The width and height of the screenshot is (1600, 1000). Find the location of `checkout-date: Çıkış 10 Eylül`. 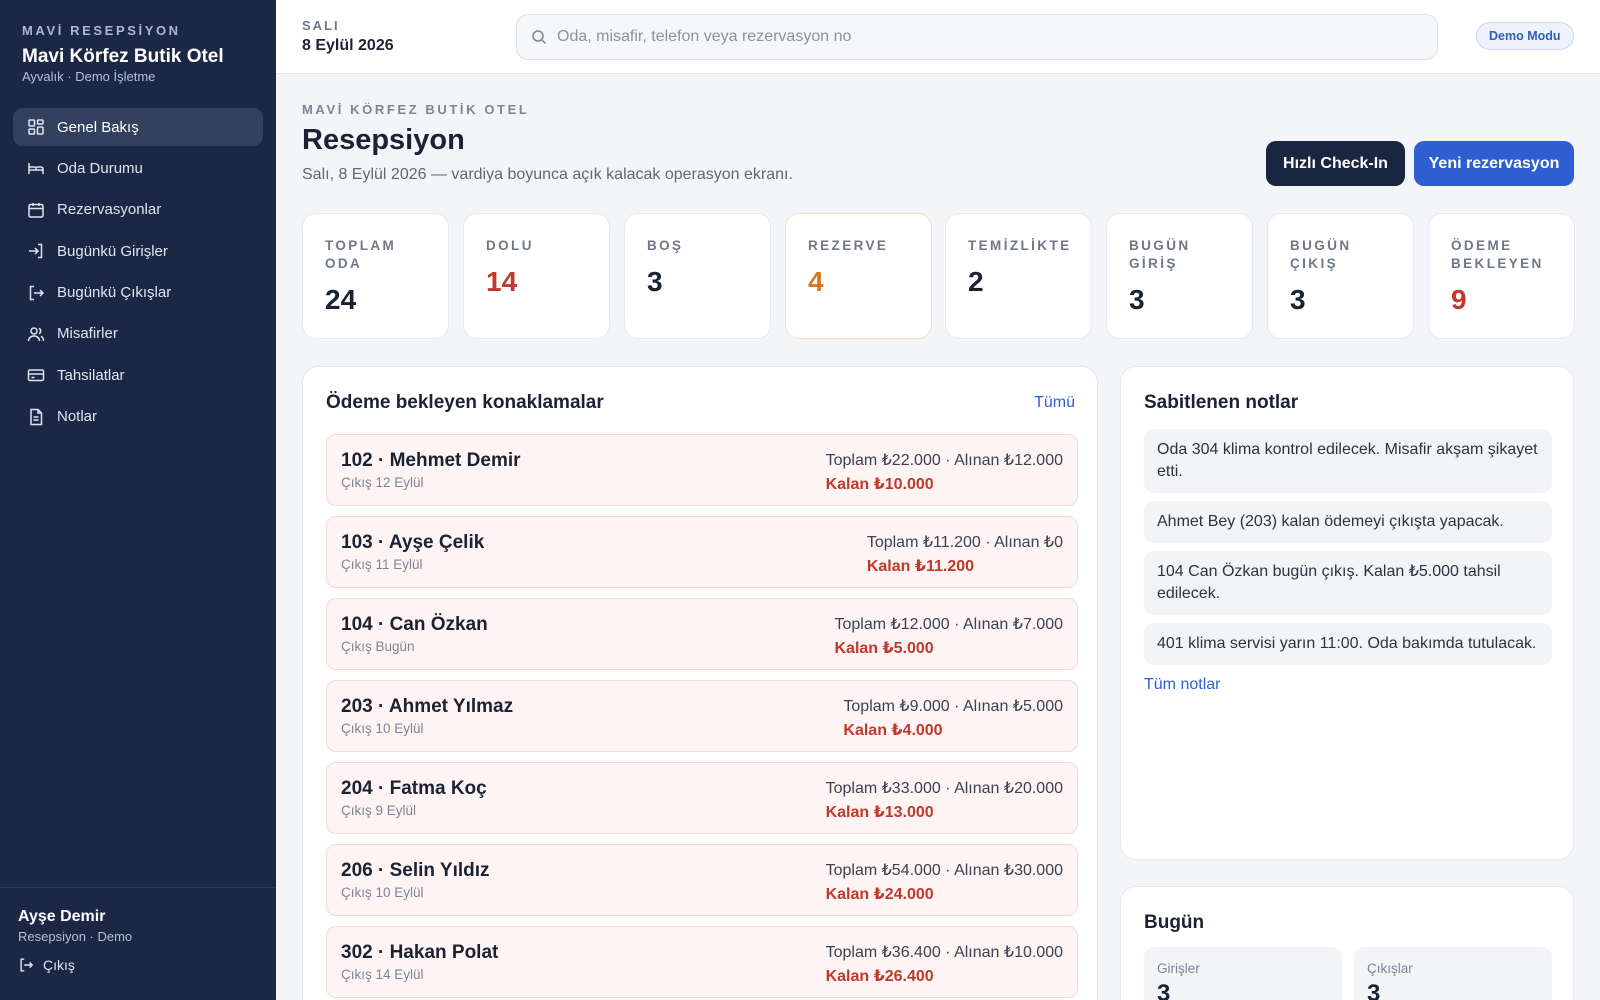

checkout-date: Çıkış 10 Eylül is located at coordinates (382, 892).